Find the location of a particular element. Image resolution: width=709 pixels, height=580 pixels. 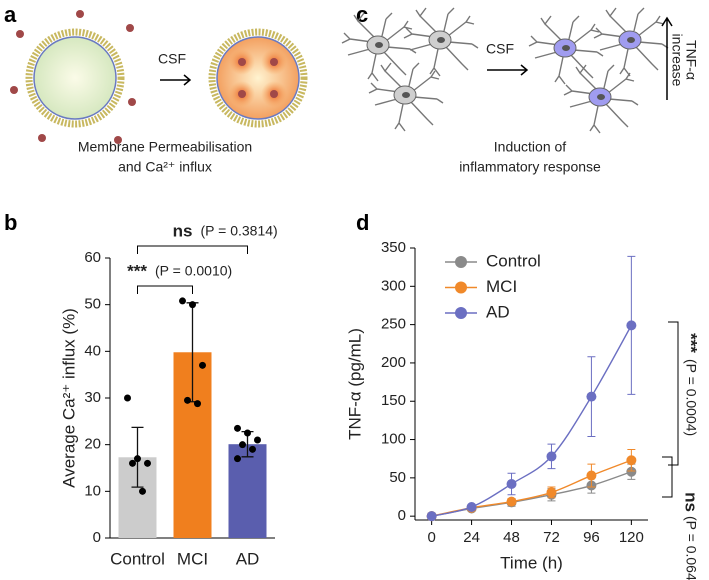

p-value: (P = 0.064) is located at coordinates (691, 548).